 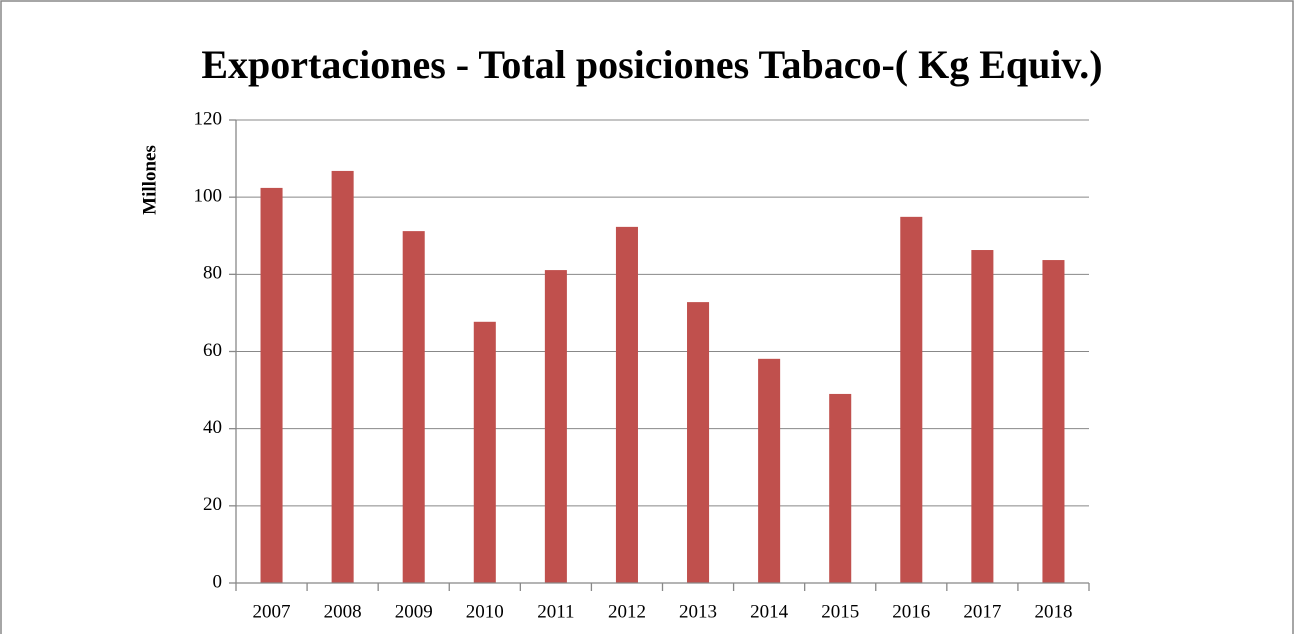 I want to click on x-tick-label: 2009, so click(x=414, y=611).